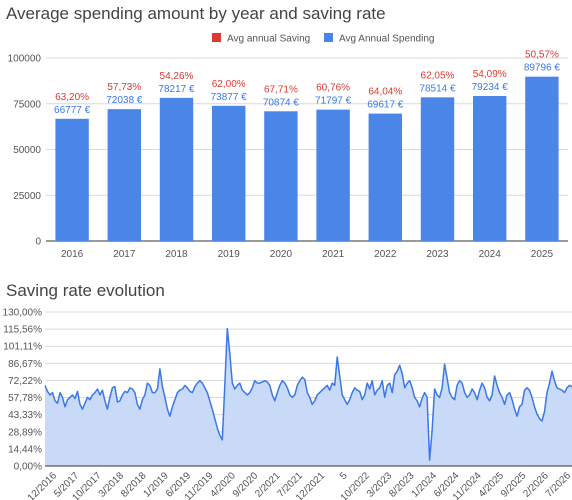  I want to click on legend-label: Avg annual Saving, so click(268, 39).